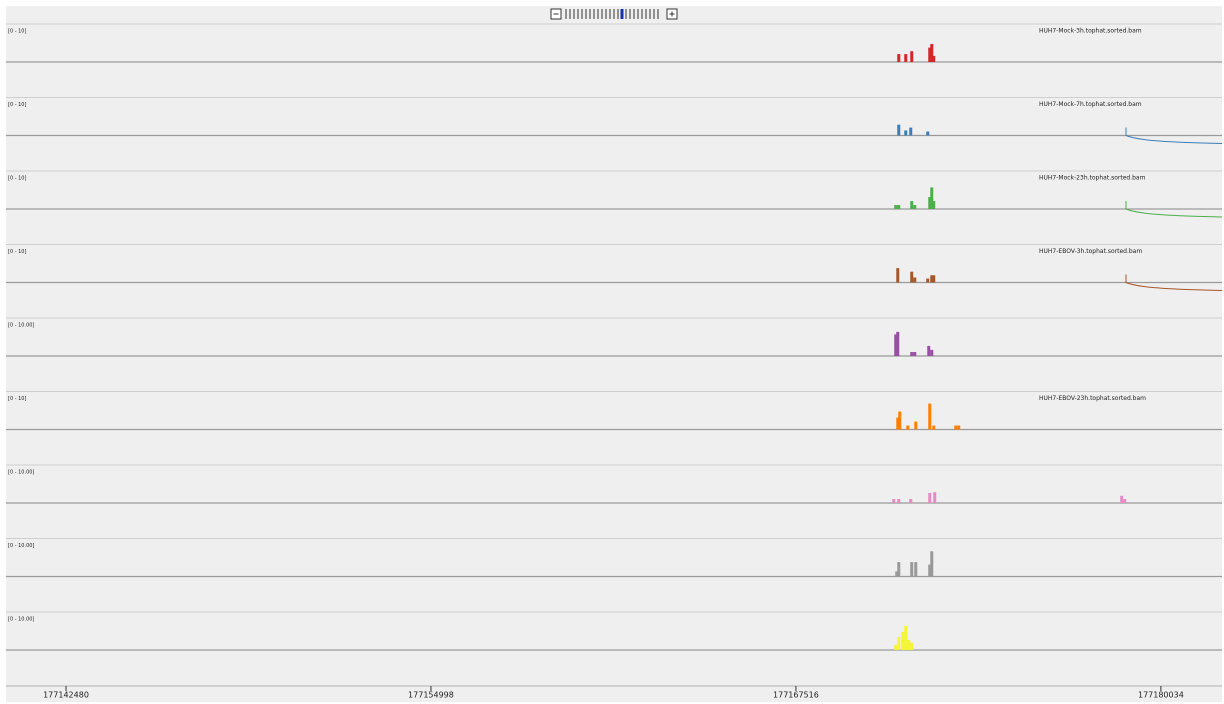  Describe the element at coordinates (1090, 31) in the screenshot. I see `track-name: HUH7-Mock-3h.tophat.sorted.bam` at that location.